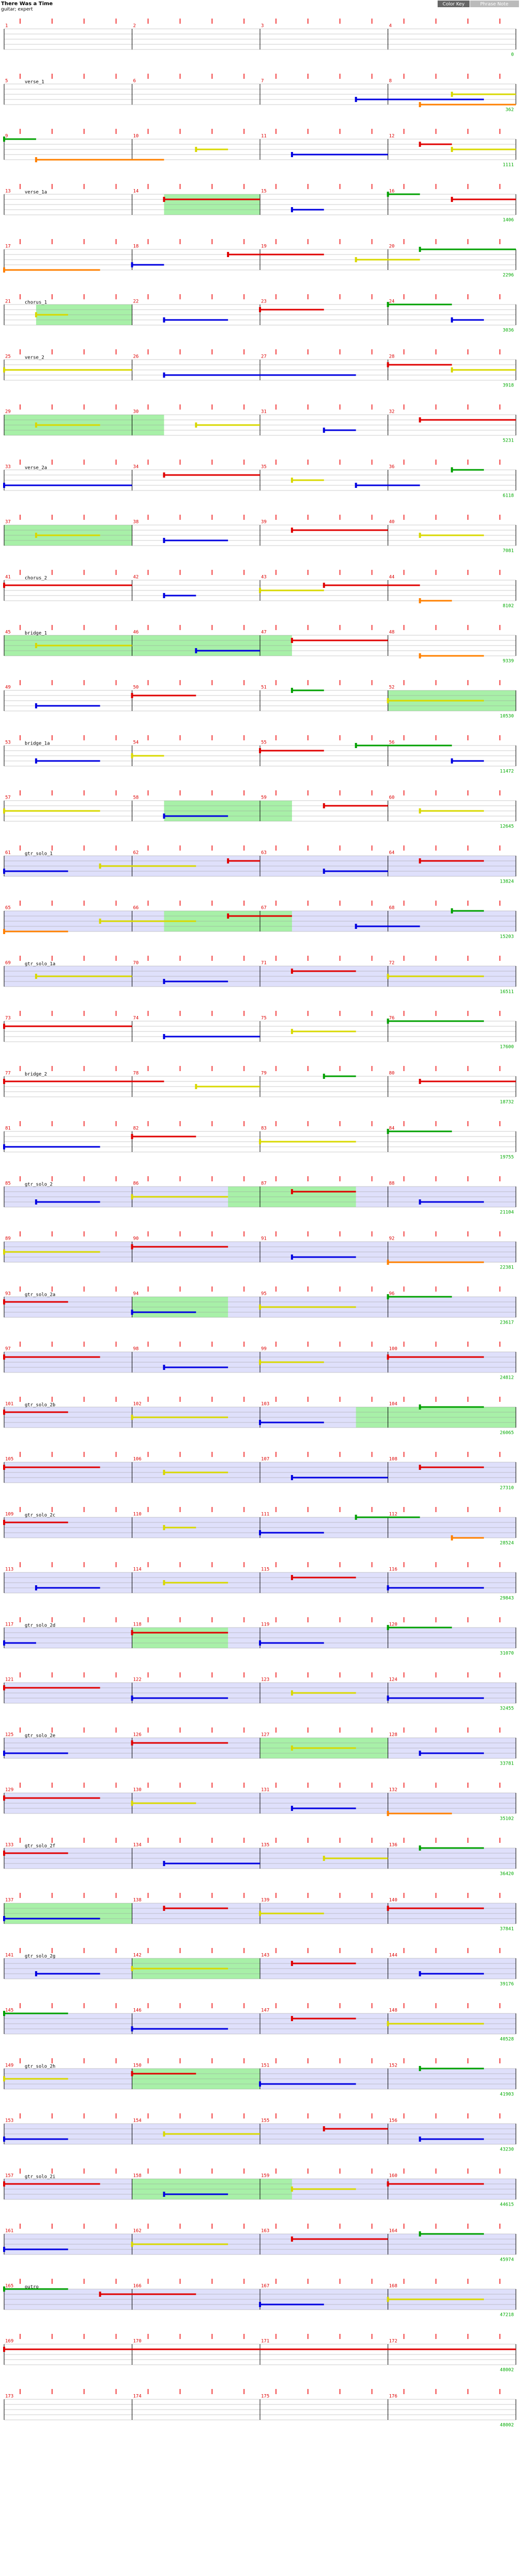 The height and width of the screenshot is (2576, 520). Describe the element at coordinates (8, 412) in the screenshot. I see `measure-number: 29` at that location.